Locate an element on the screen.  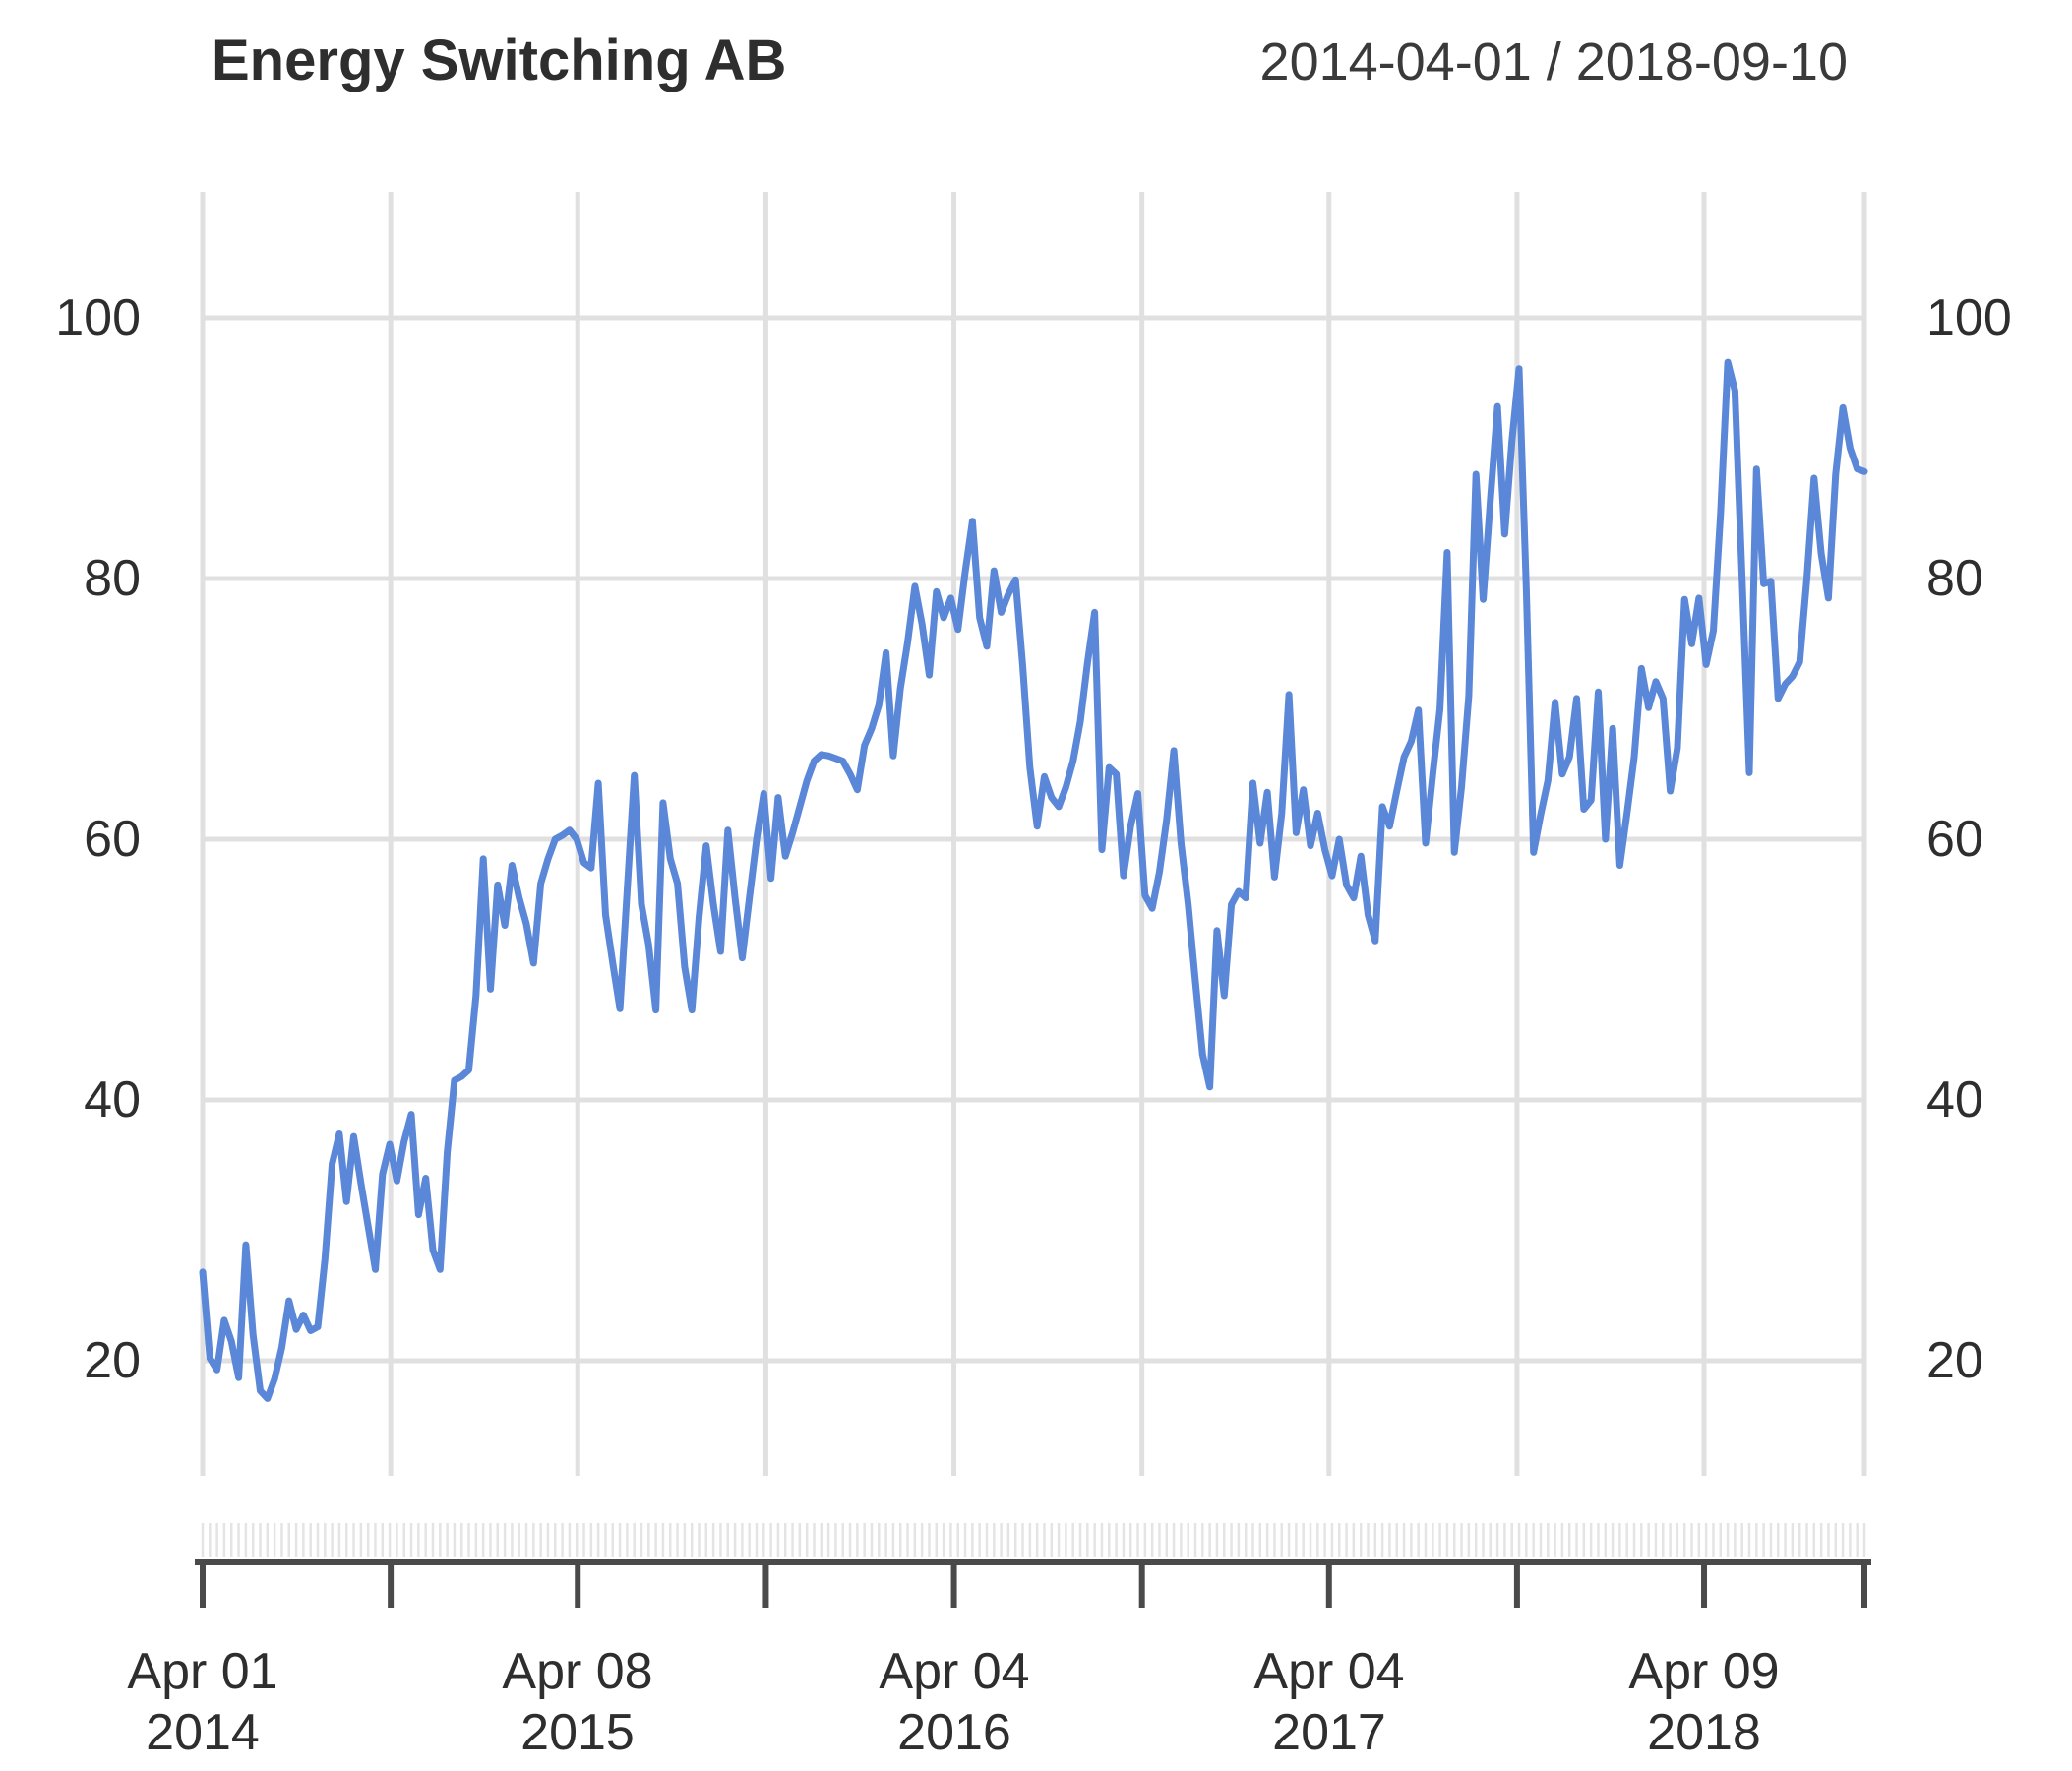
x-tick-year: 2016 is located at coordinates (954, 1732).